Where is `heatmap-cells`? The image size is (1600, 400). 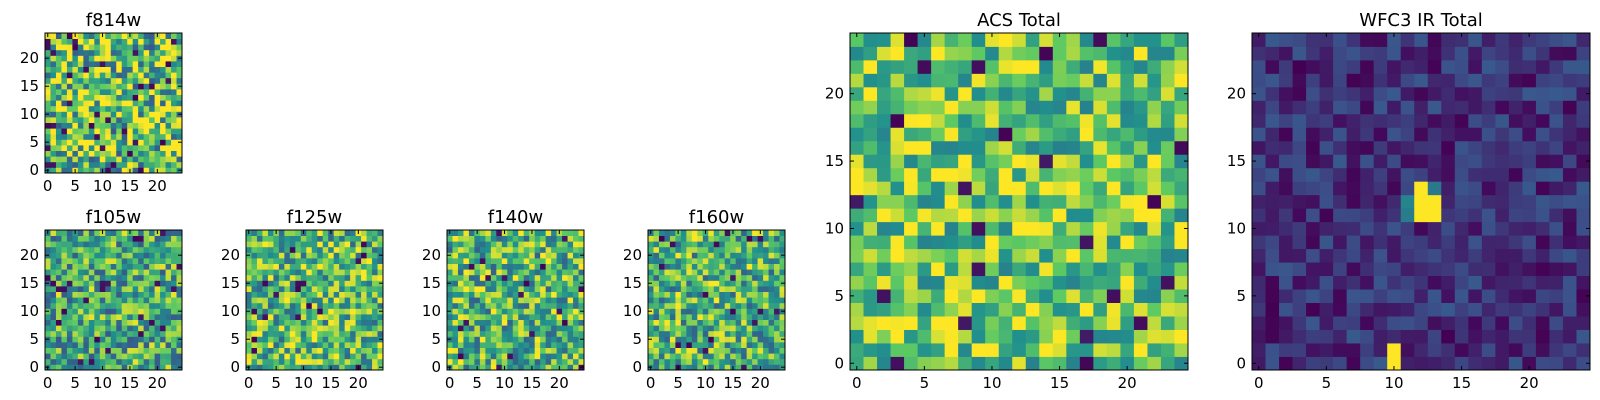 heatmap-cells is located at coordinates (114, 300).